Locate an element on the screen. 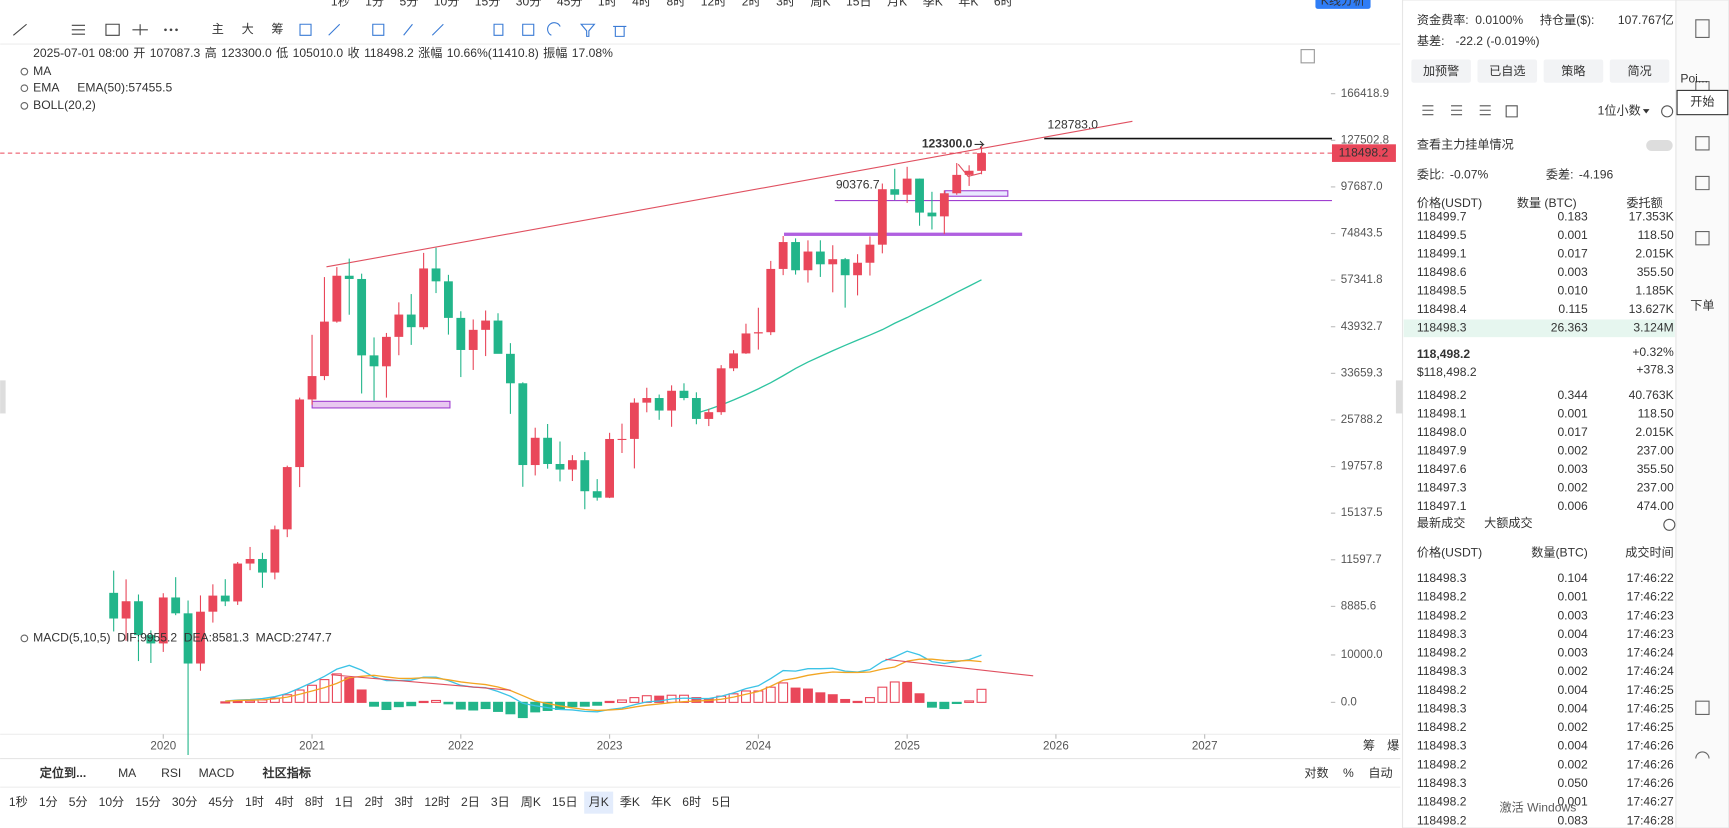 This screenshot has height=828, width=1729. scale-option: % is located at coordinates (1348, 773).